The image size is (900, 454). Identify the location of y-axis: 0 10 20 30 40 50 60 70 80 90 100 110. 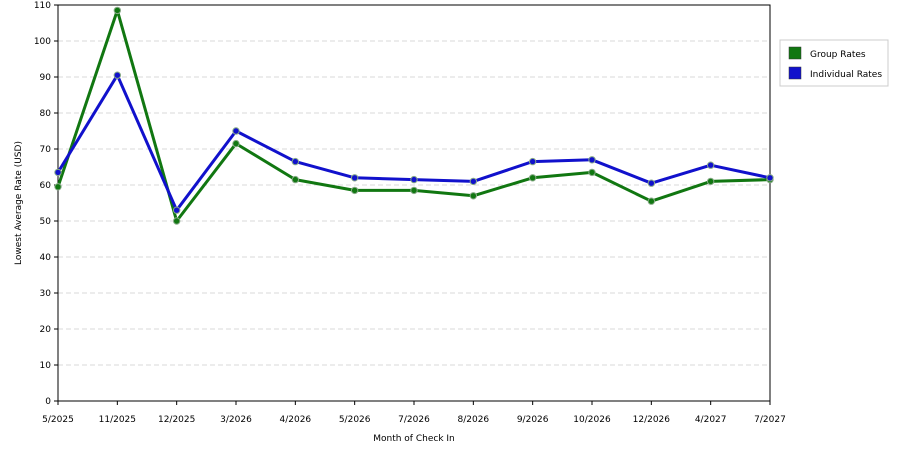
(46, 204).